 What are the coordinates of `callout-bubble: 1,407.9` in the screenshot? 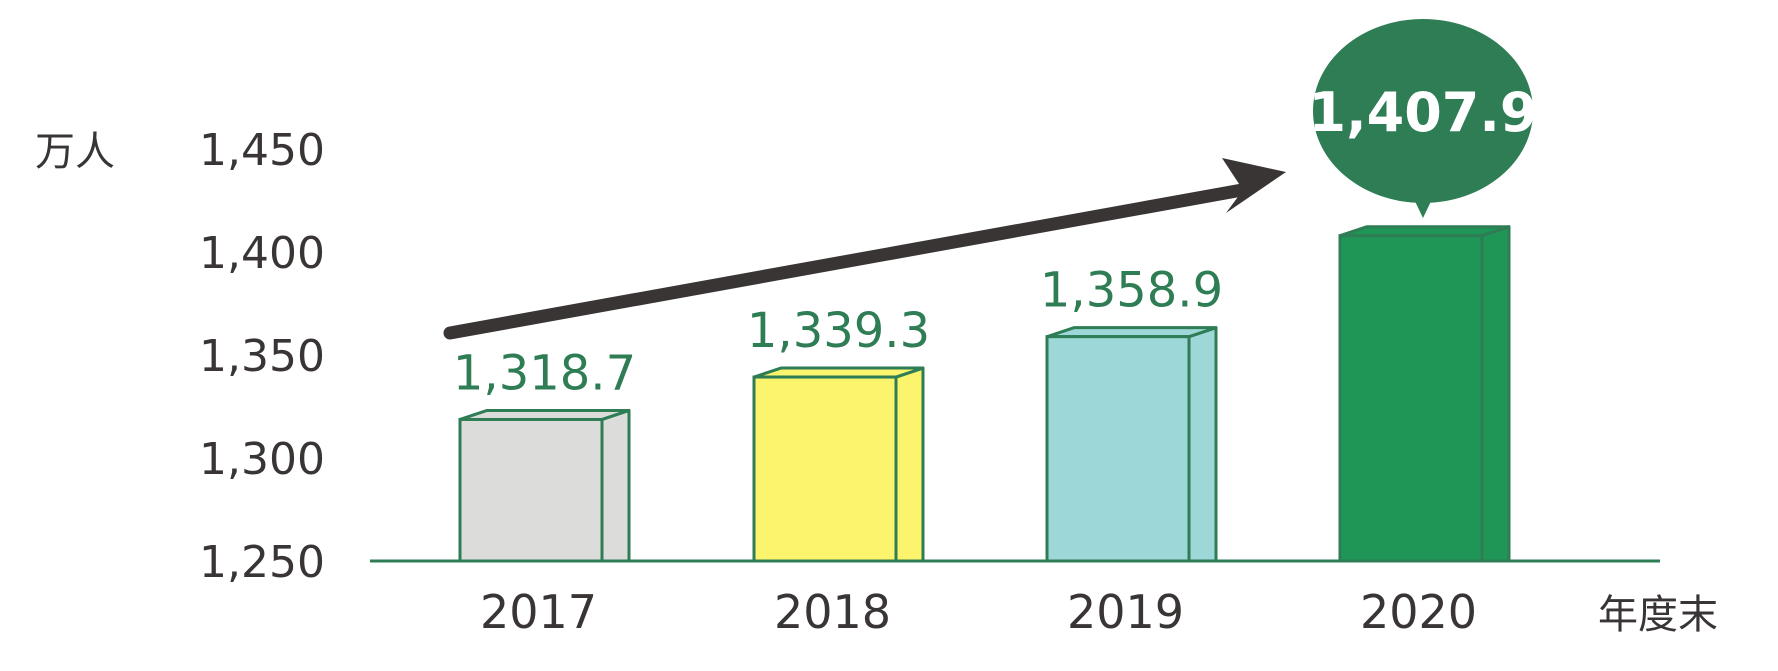 It's located at (1423, 118).